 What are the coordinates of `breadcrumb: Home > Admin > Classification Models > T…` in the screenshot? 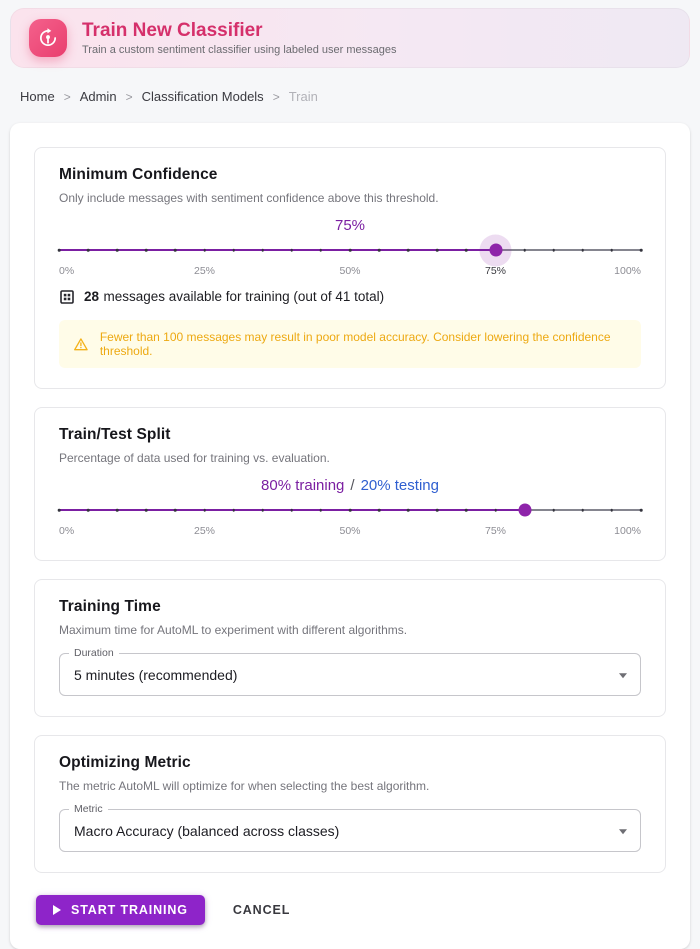 It's located at (360, 96).